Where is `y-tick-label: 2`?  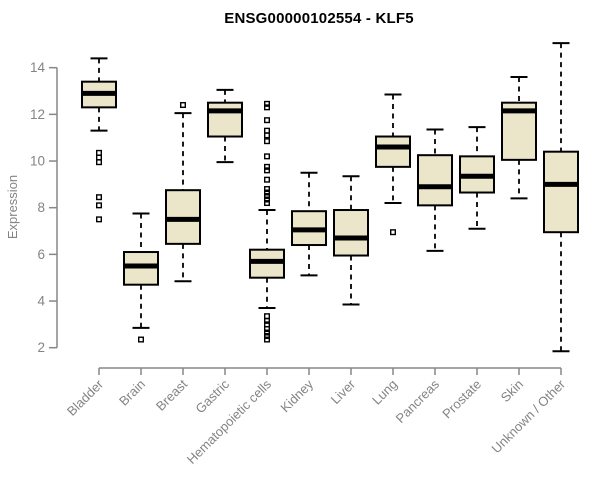 y-tick-label: 2 is located at coordinates (41, 347).